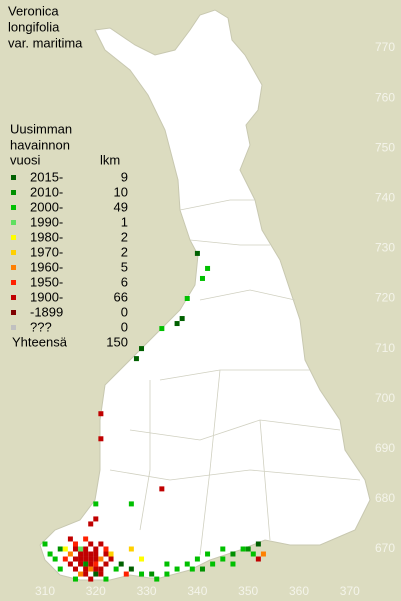 This screenshot has height=601, width=401. Describe the element at coordinates (147, 591) in the screenshot. I see `easting-label: 330` at that location.